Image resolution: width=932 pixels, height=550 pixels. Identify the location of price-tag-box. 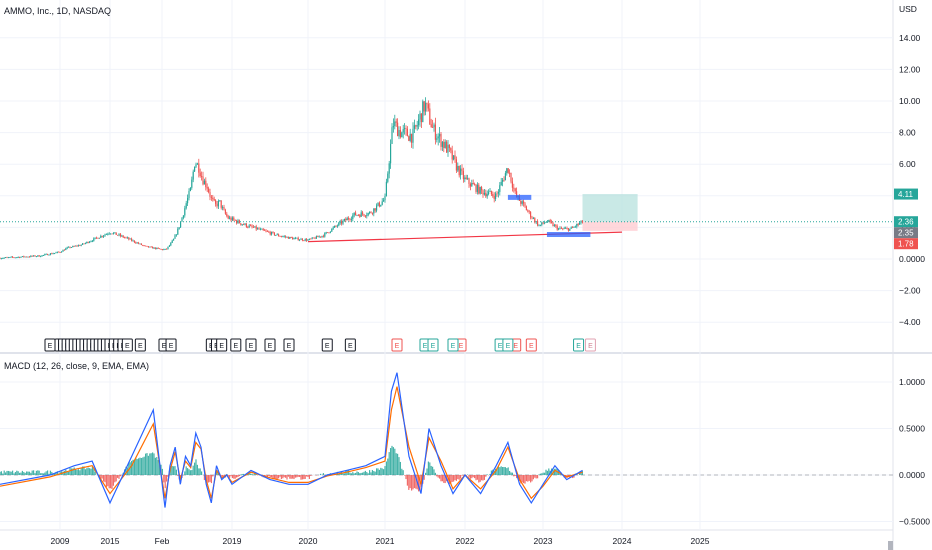
(906, 233).